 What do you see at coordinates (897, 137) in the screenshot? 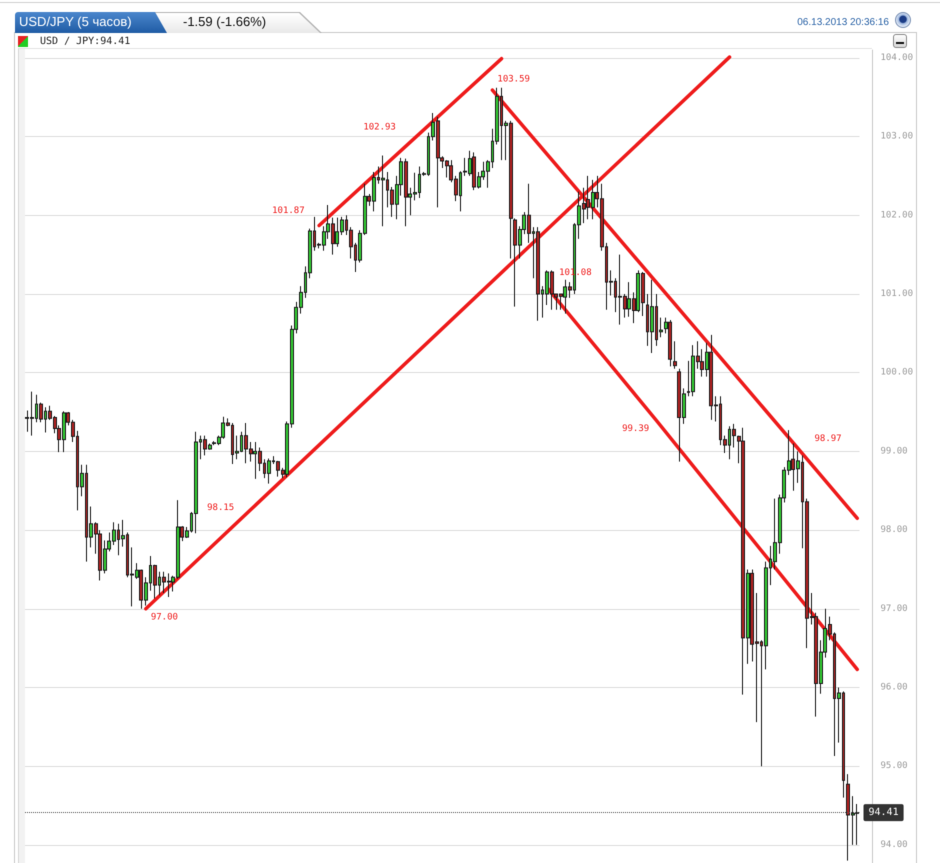
I see `y-tick-label: 103.00` at bounding box center [897, 137].